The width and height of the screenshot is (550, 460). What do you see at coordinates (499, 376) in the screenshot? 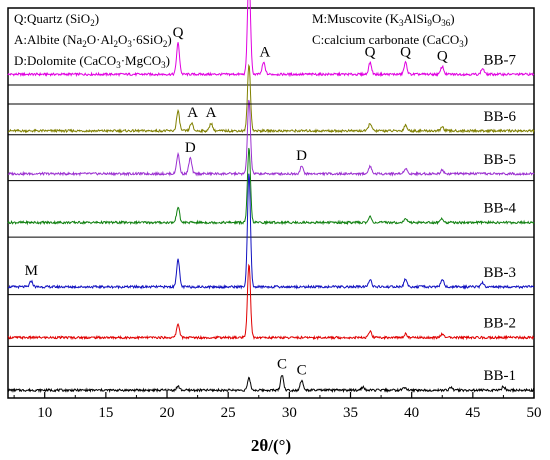
I see `series-label-bb-1: BB-1` at bounding box center [499, 376].